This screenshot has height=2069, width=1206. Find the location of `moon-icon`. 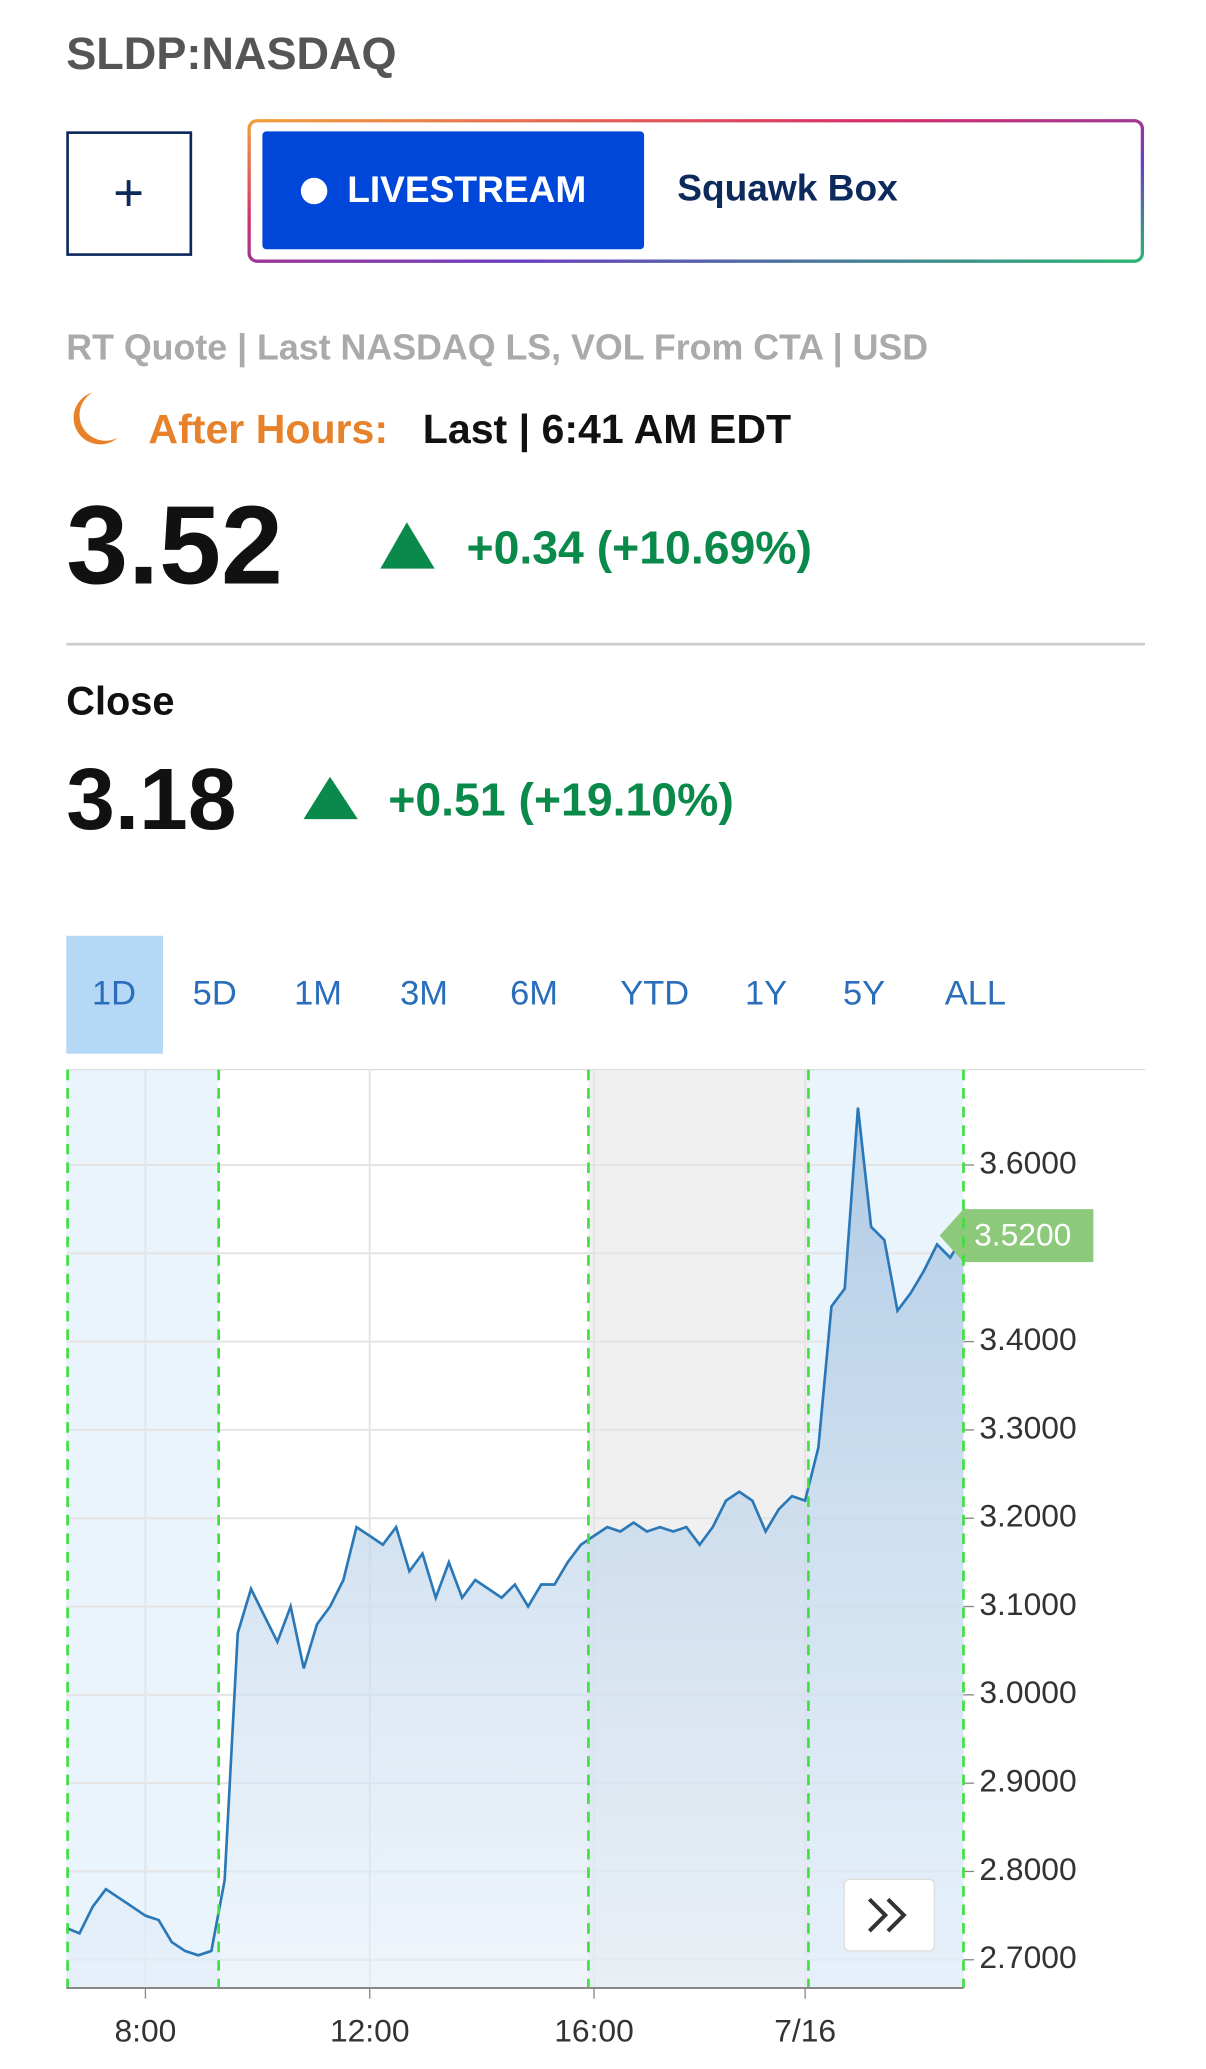

moon-icon is located at coordinates (95, 418).